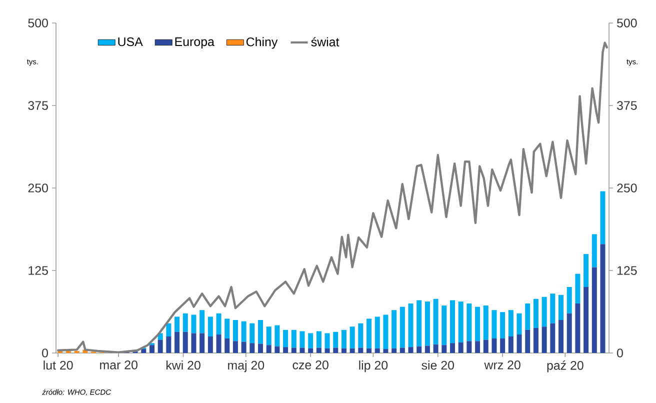 This screenshot has width=656, height=403. What do you see at coordinates (183, 365) in the screenshot?
I see `x-tick-label: kwi 20` at bounding box center [183, 365].